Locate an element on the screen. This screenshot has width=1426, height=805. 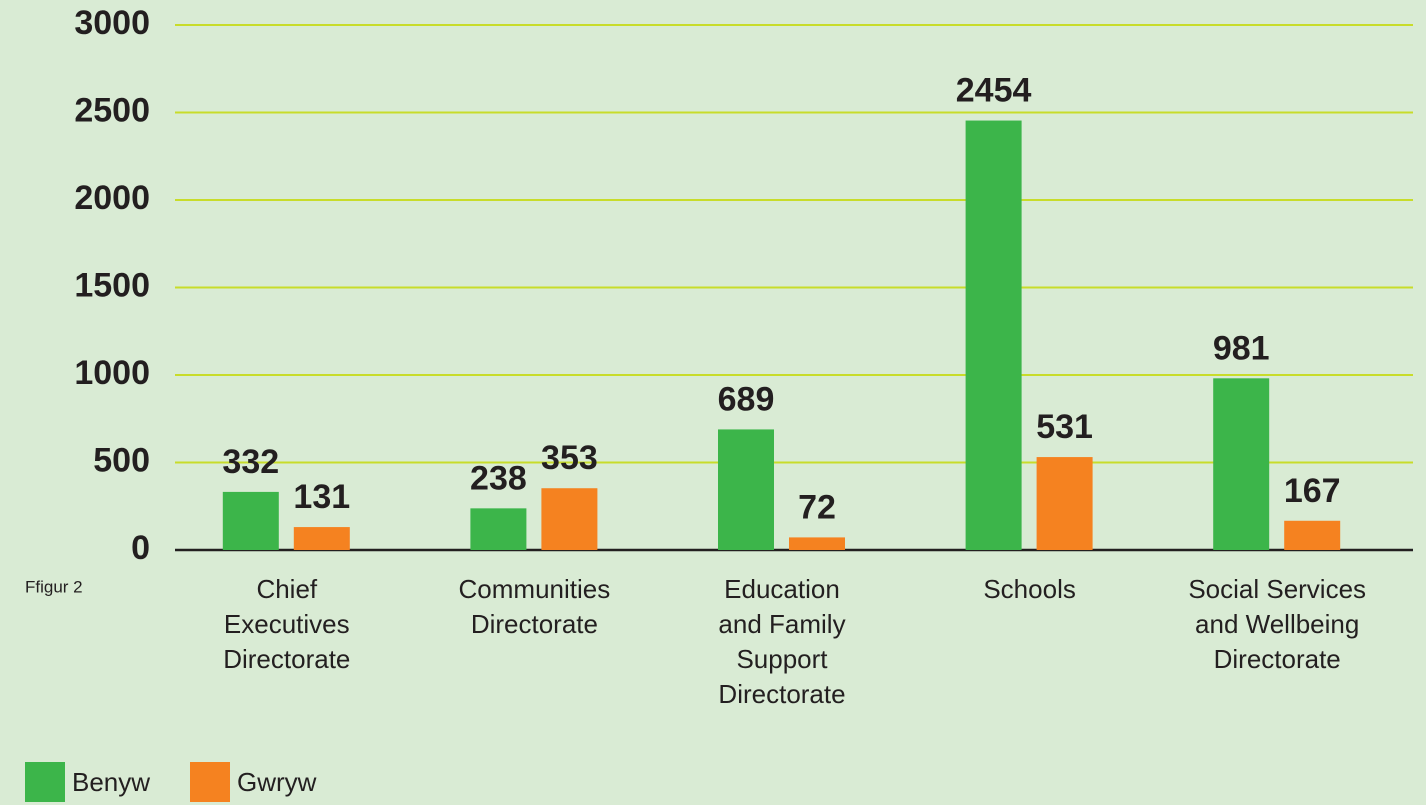
y-tick-label: 2500 is located at coordinates (112, 110).